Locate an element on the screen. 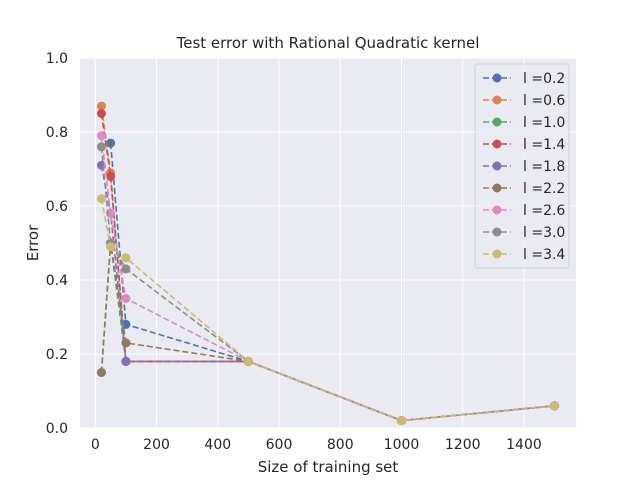 This screenshot has height=480, width=640. legend-label: l =2.2 is located at coordinates (544, 189).